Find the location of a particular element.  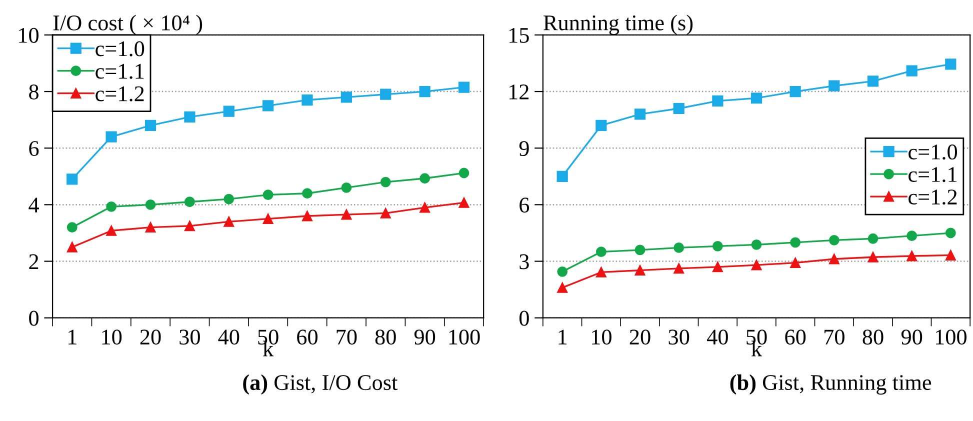

y-tick-label: 15 is located at coordinates (519, 35).